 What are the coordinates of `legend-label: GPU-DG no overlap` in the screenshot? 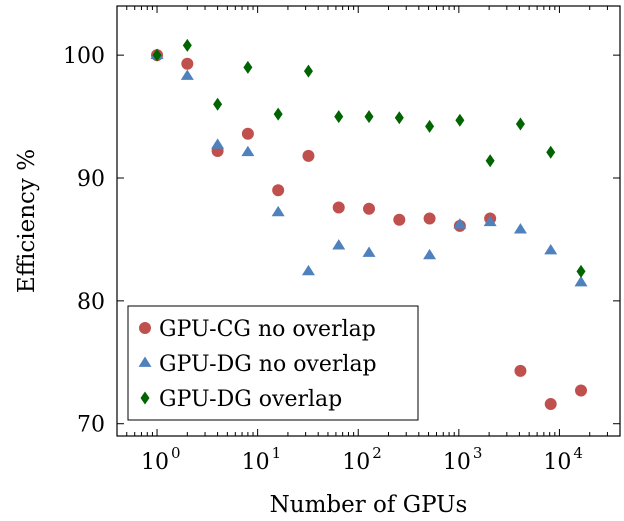 It's located at (268, 364).